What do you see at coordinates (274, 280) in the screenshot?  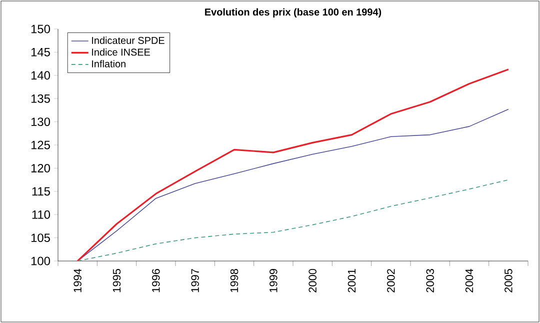 I see `x-tick-label: 1999` at bounding box center [274, 280].